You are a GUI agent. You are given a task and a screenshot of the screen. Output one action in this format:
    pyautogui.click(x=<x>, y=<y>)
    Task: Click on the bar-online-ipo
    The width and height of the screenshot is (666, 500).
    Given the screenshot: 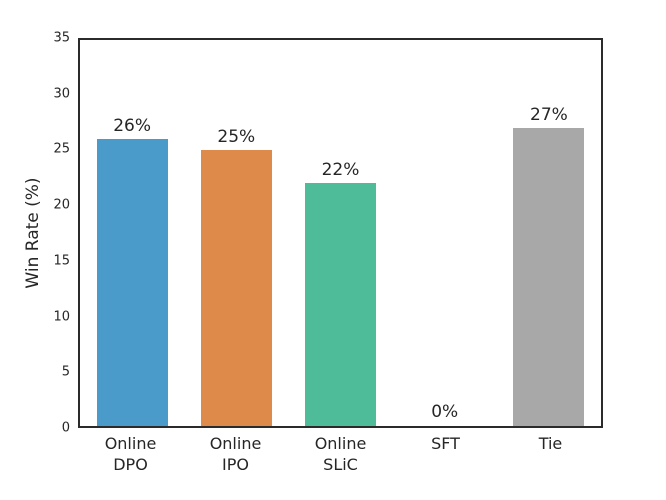 What is the action you would take?
    pyautogui.click(x=236, y=288)
    